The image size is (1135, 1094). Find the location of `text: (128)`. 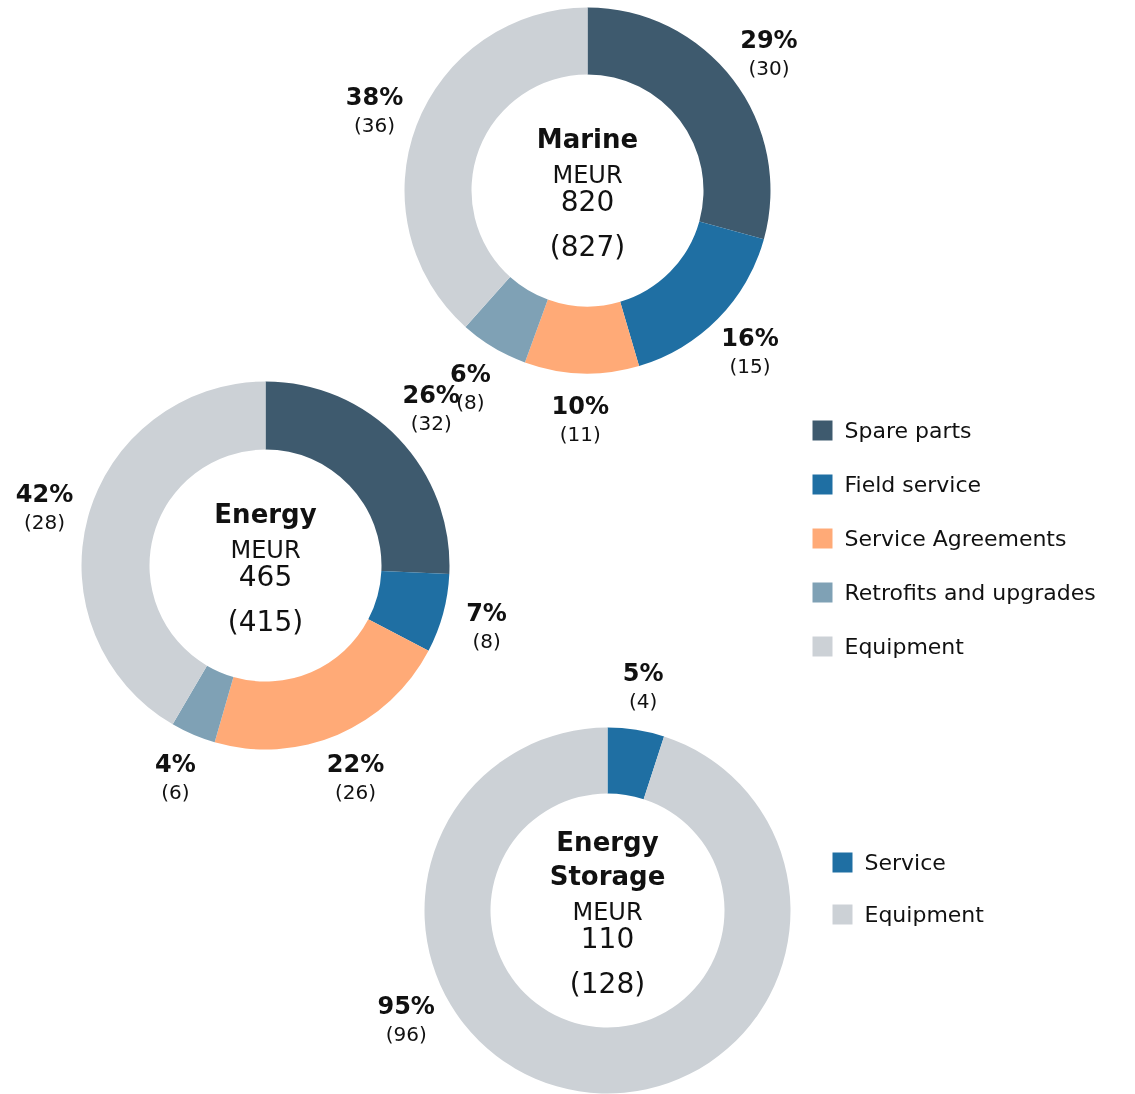

text: (128) is located at coordinates (607, 983).